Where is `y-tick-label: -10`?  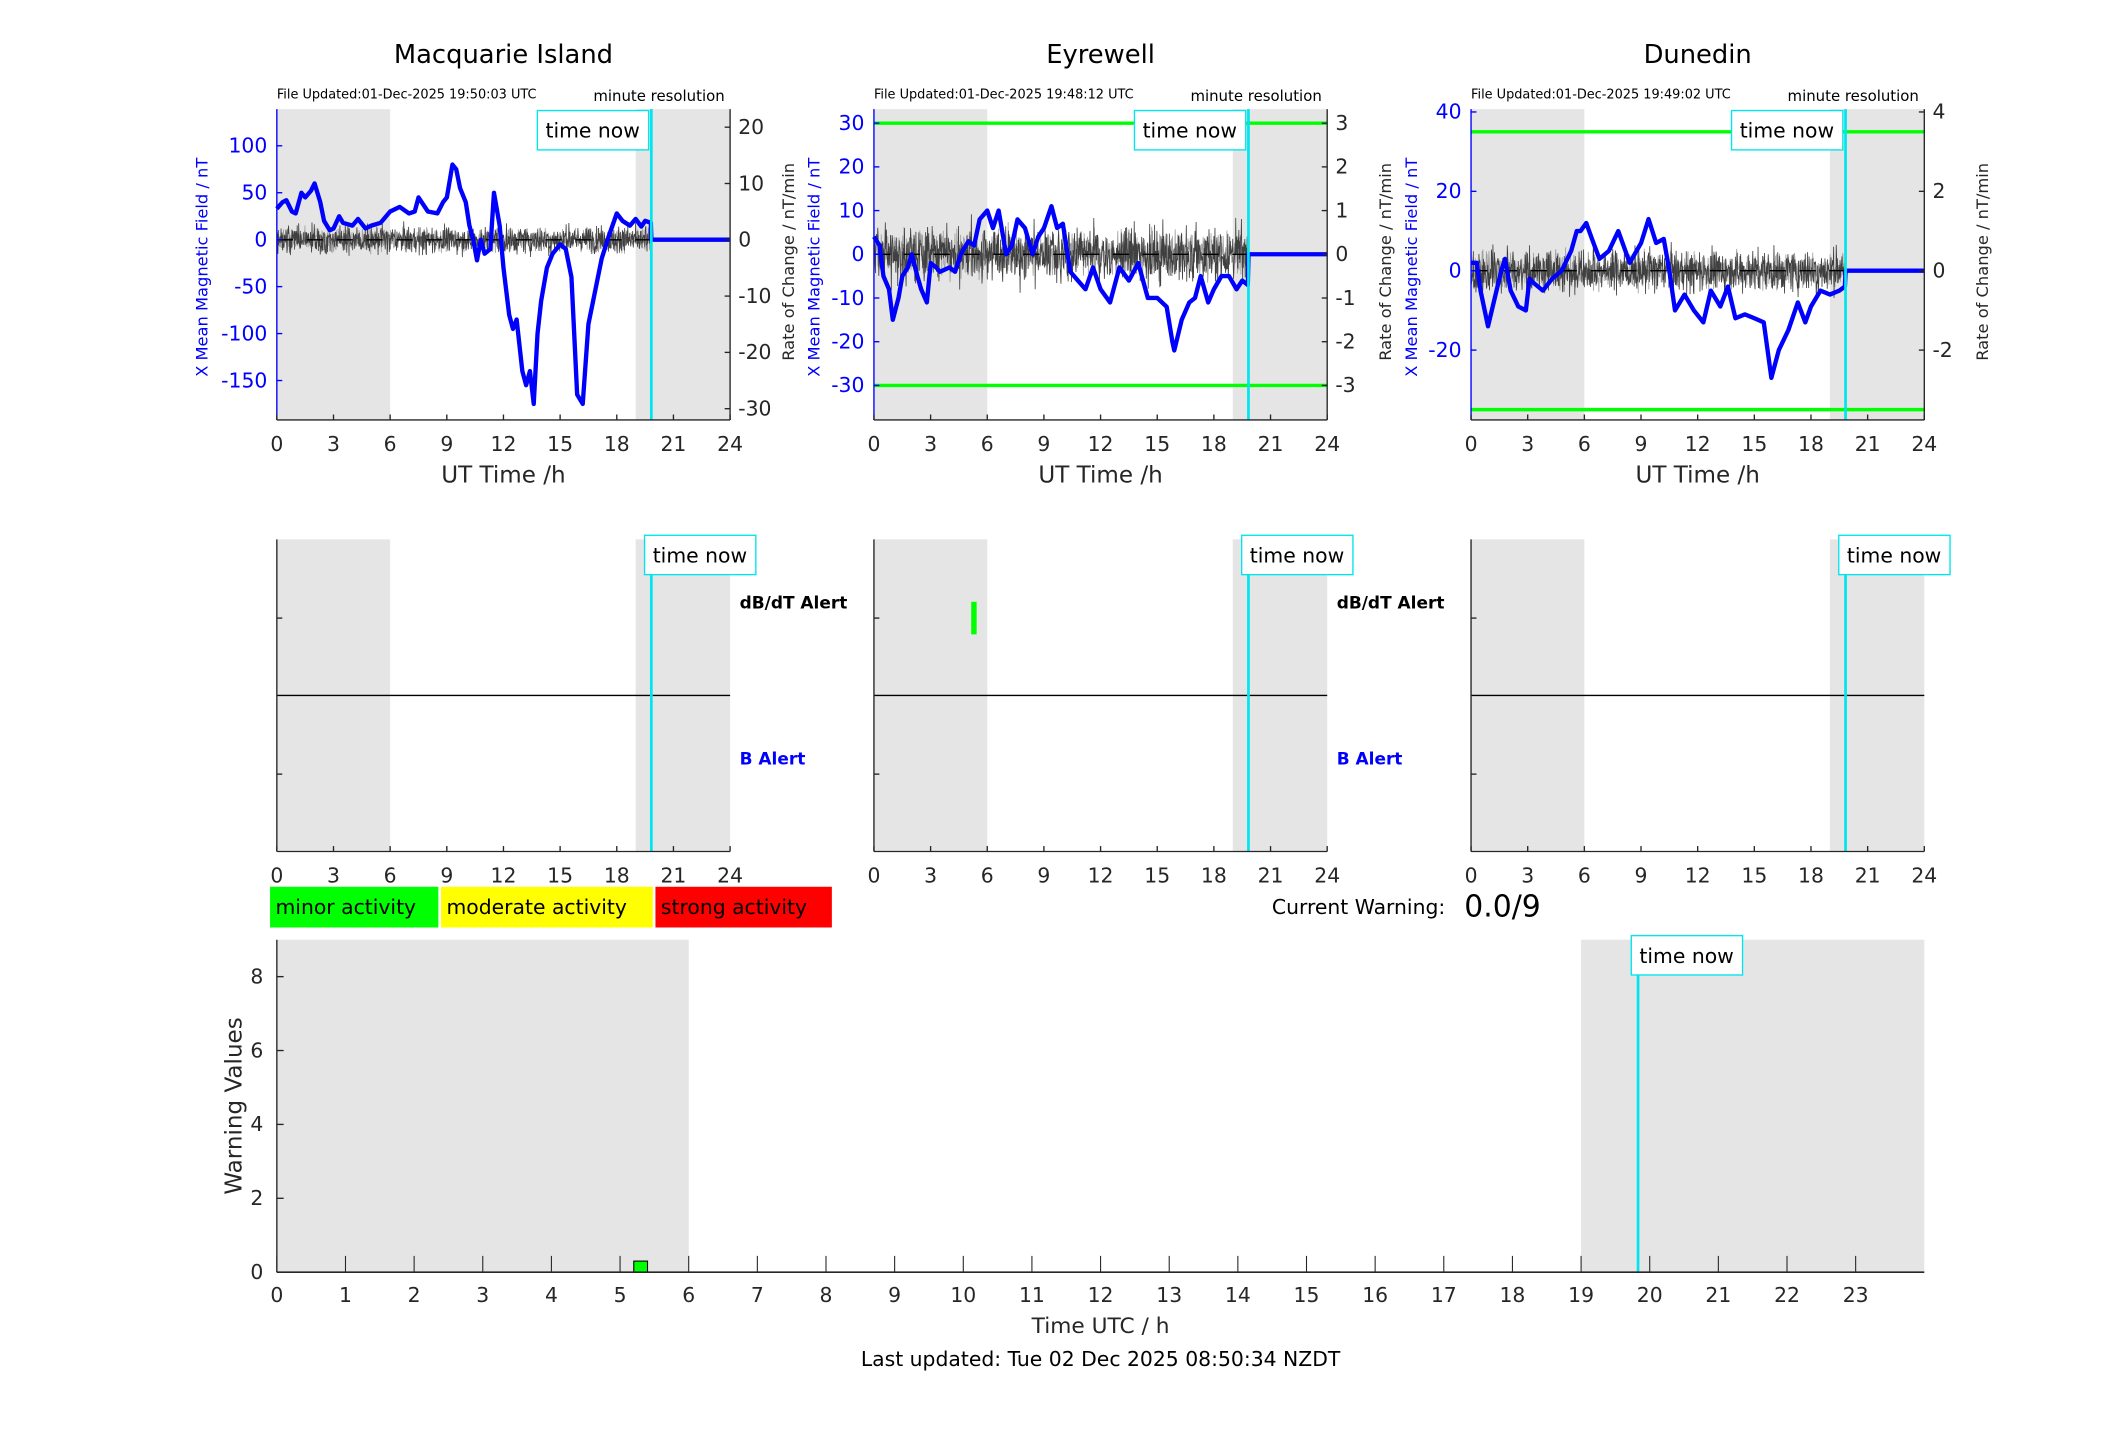 y-tick-label: -10 is located at coordinates (847, 298).